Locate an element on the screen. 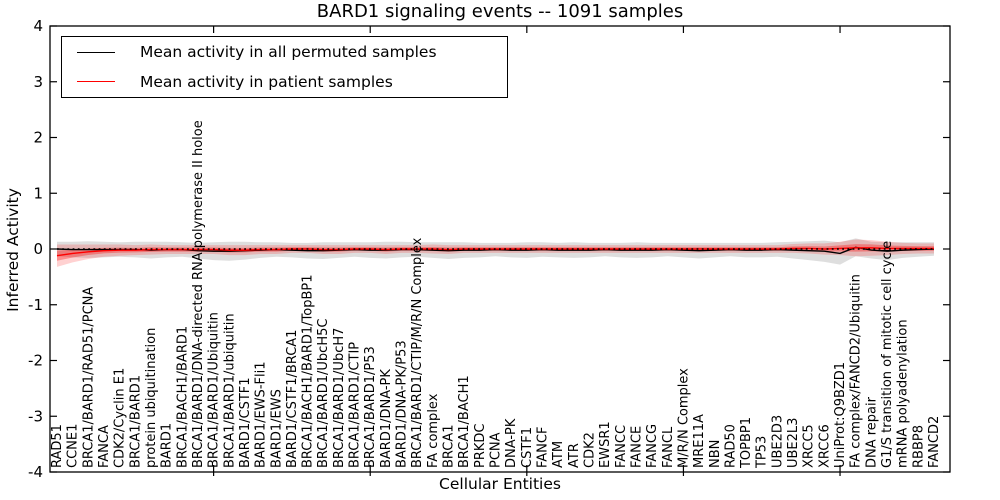  legend-item-permuted: Mean activity in all permuted samples is located at coordinates (284, 52).